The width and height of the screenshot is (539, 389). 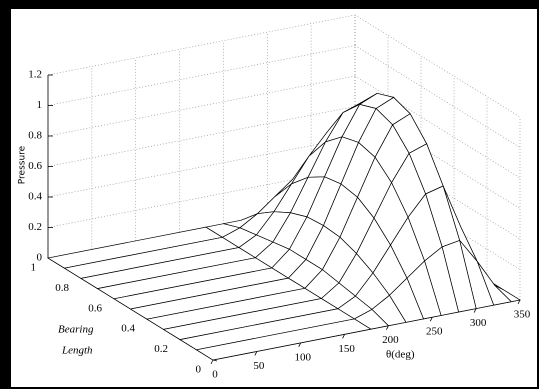 What do you see at coordinates (522, 315) in the screenshot?
I see `x-tick-label: 350` at bounding box center [522, 315].